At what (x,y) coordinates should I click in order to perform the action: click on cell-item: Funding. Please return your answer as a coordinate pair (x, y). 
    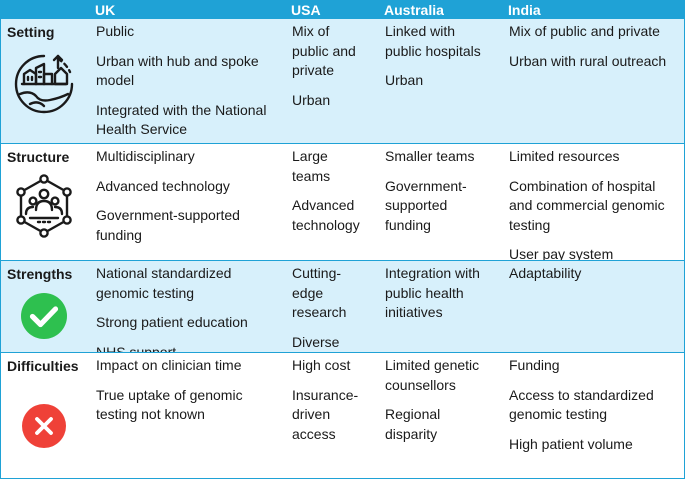
    Looking at the image, I should click on (534, 365).